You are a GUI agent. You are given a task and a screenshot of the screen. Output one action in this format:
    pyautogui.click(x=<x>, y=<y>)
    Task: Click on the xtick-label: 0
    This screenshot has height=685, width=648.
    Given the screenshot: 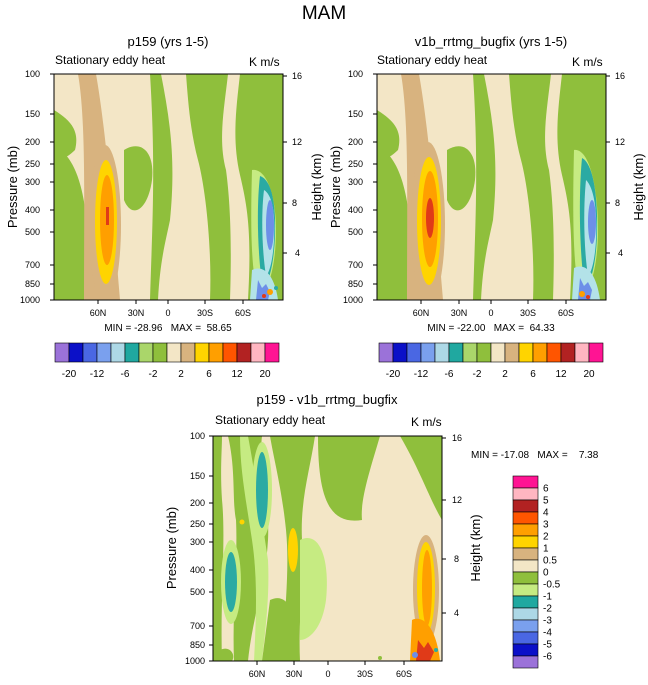 What is the action you would take?
    pyautogui.click(x=327, y=674)
    